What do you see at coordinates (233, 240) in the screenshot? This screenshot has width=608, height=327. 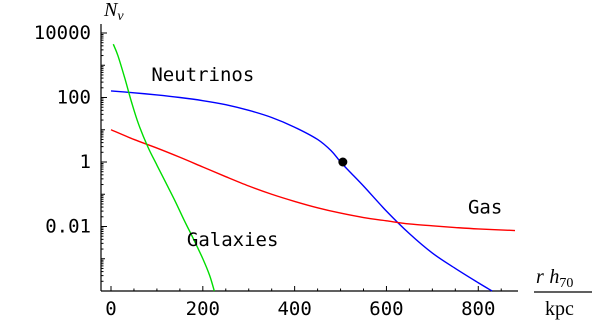 I see `series-label-galaxies: Galaxies` at bounding box center [233, 240].